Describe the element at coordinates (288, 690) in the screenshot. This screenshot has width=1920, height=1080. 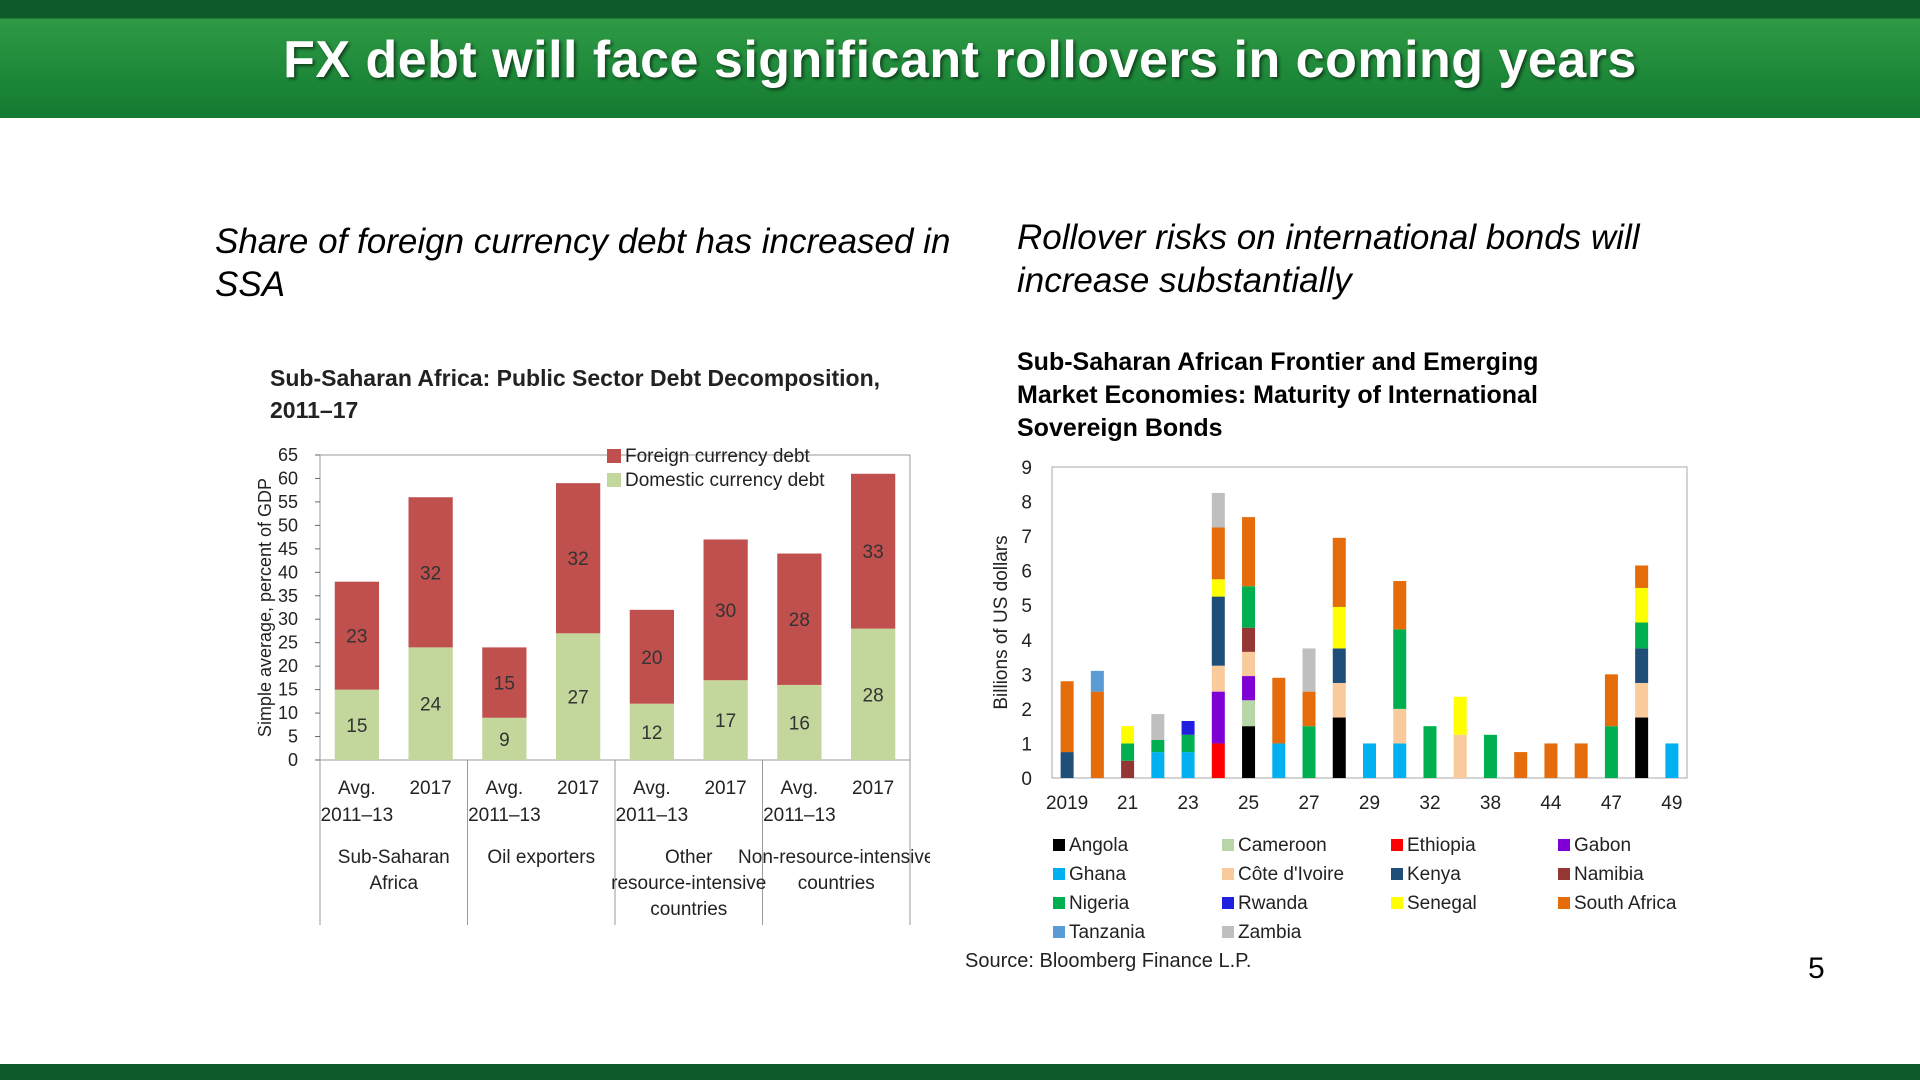
I see `chart1-y-tick-label: 15` at that location.